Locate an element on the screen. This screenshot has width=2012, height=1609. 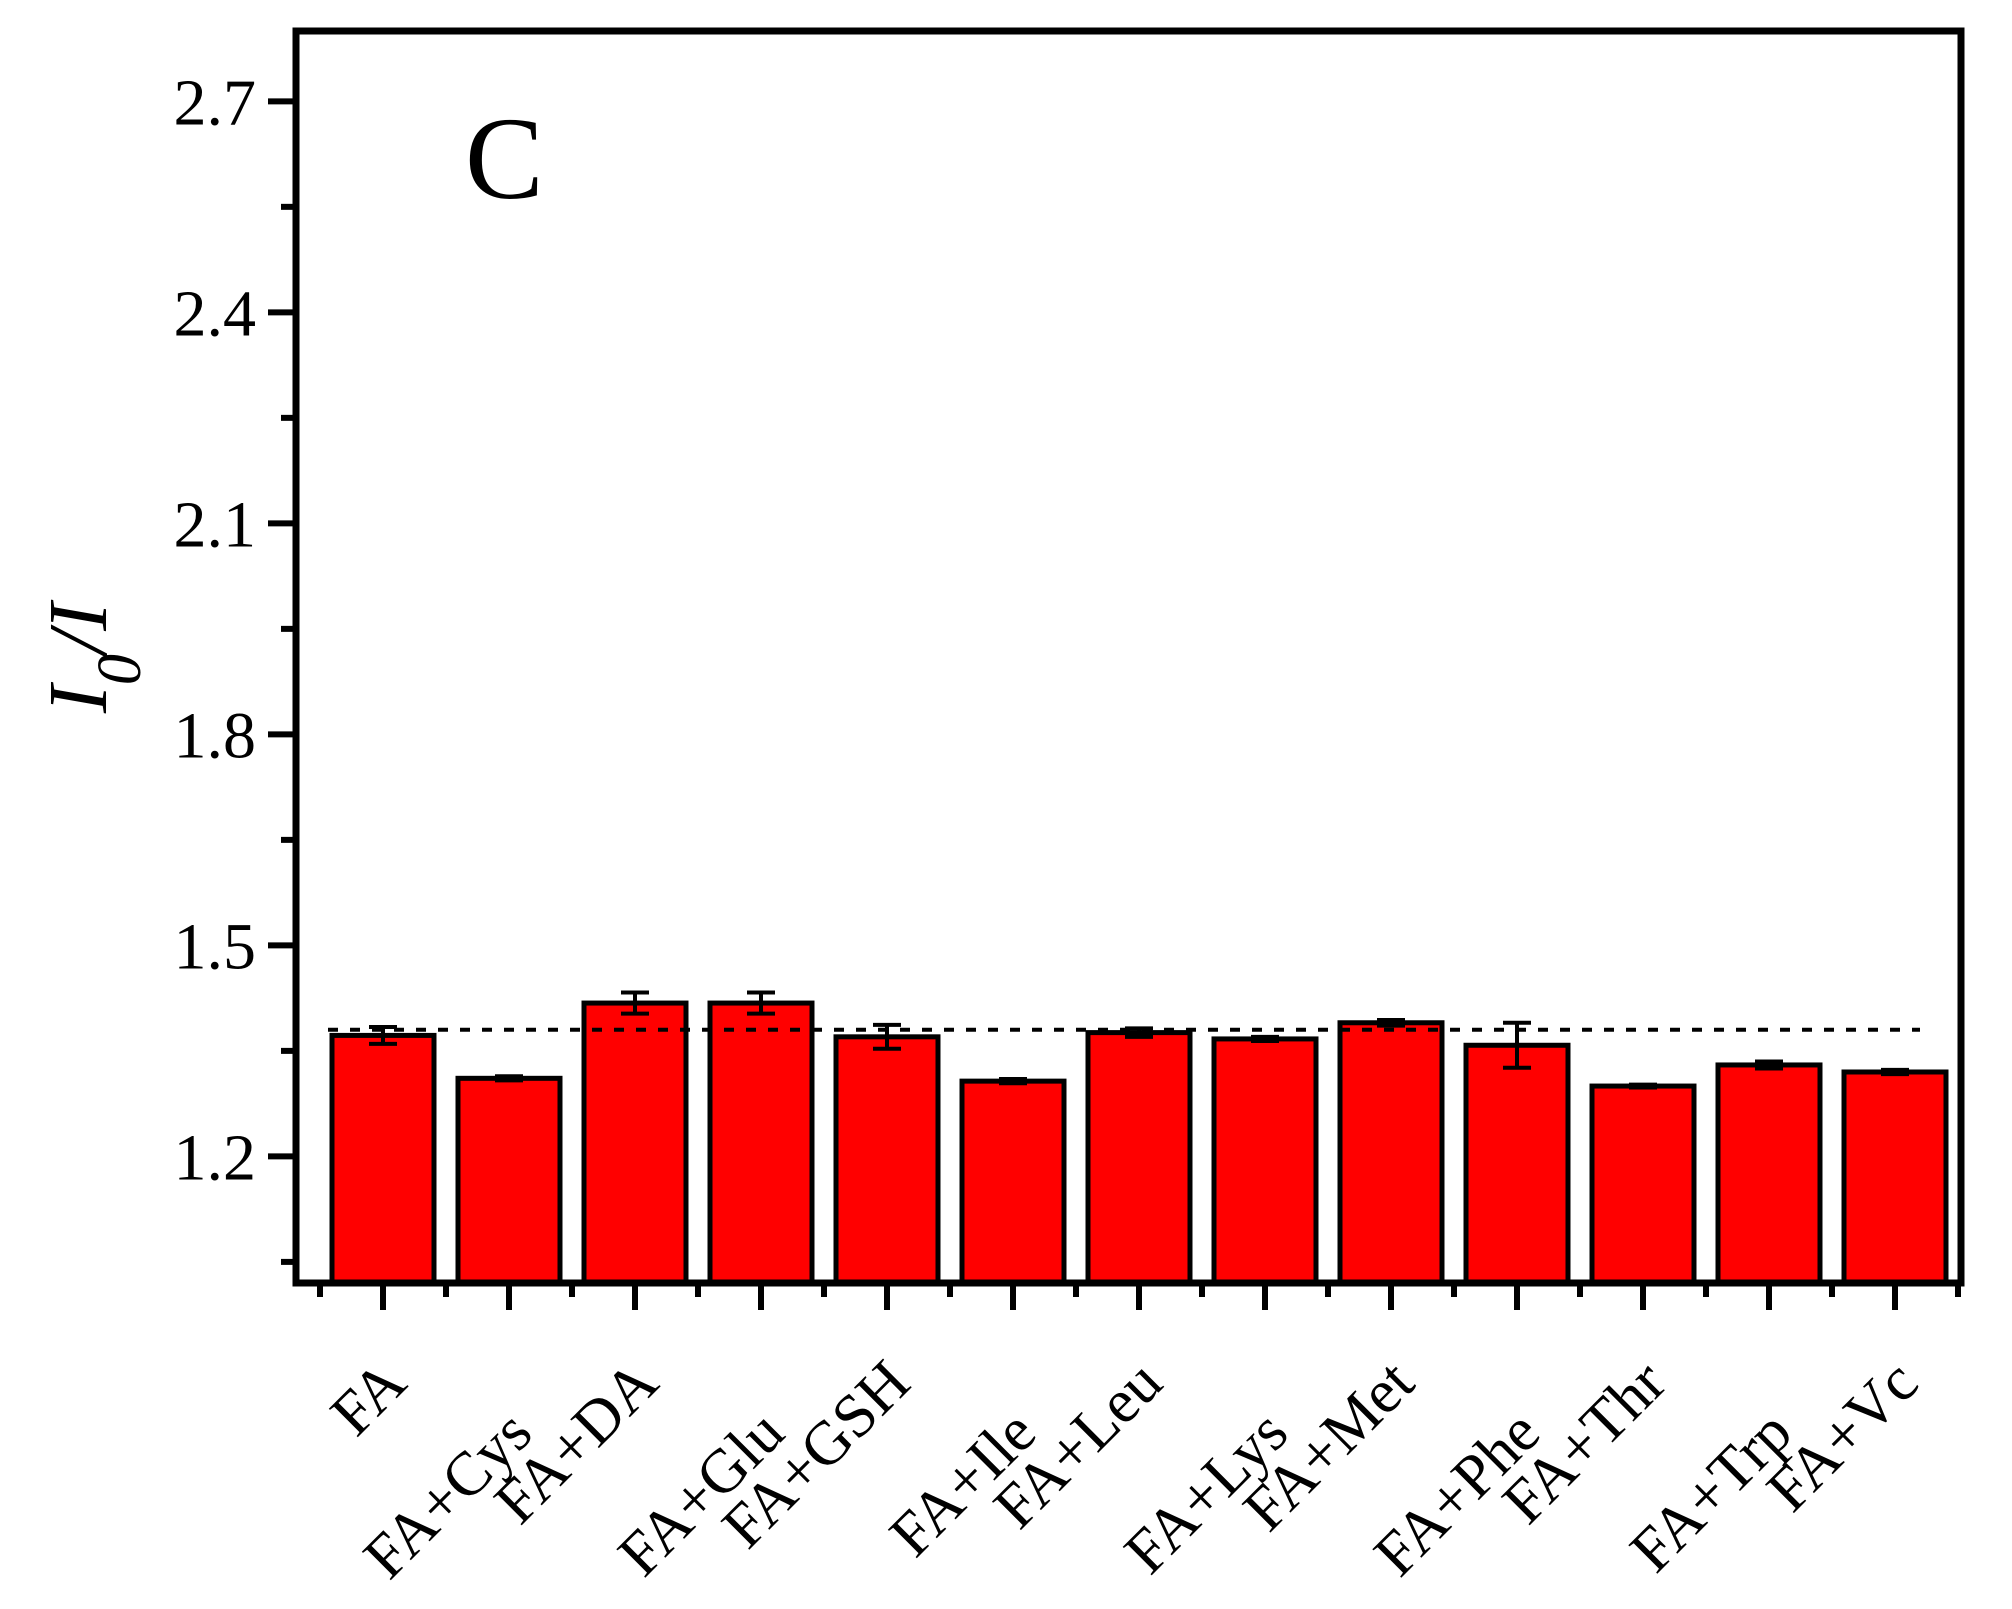
y-tick-label-2: 1.8 is located at coordinates (215, 735).